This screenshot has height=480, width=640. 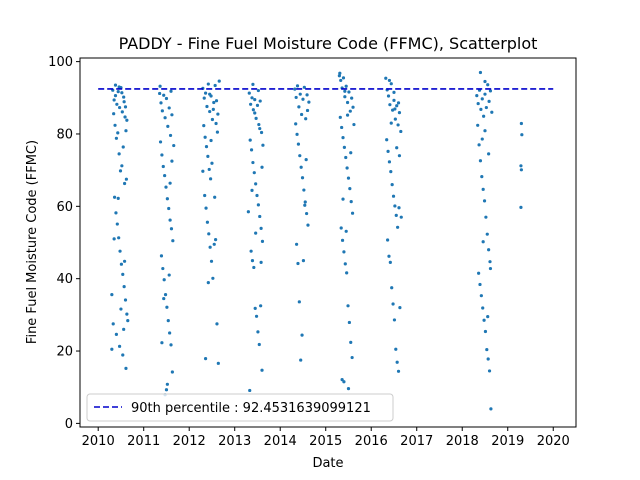 What do you see at coordinates (371, 441) in the screenshot?
I see `x-tick-label: 2016` at bounding box center [371, 441].